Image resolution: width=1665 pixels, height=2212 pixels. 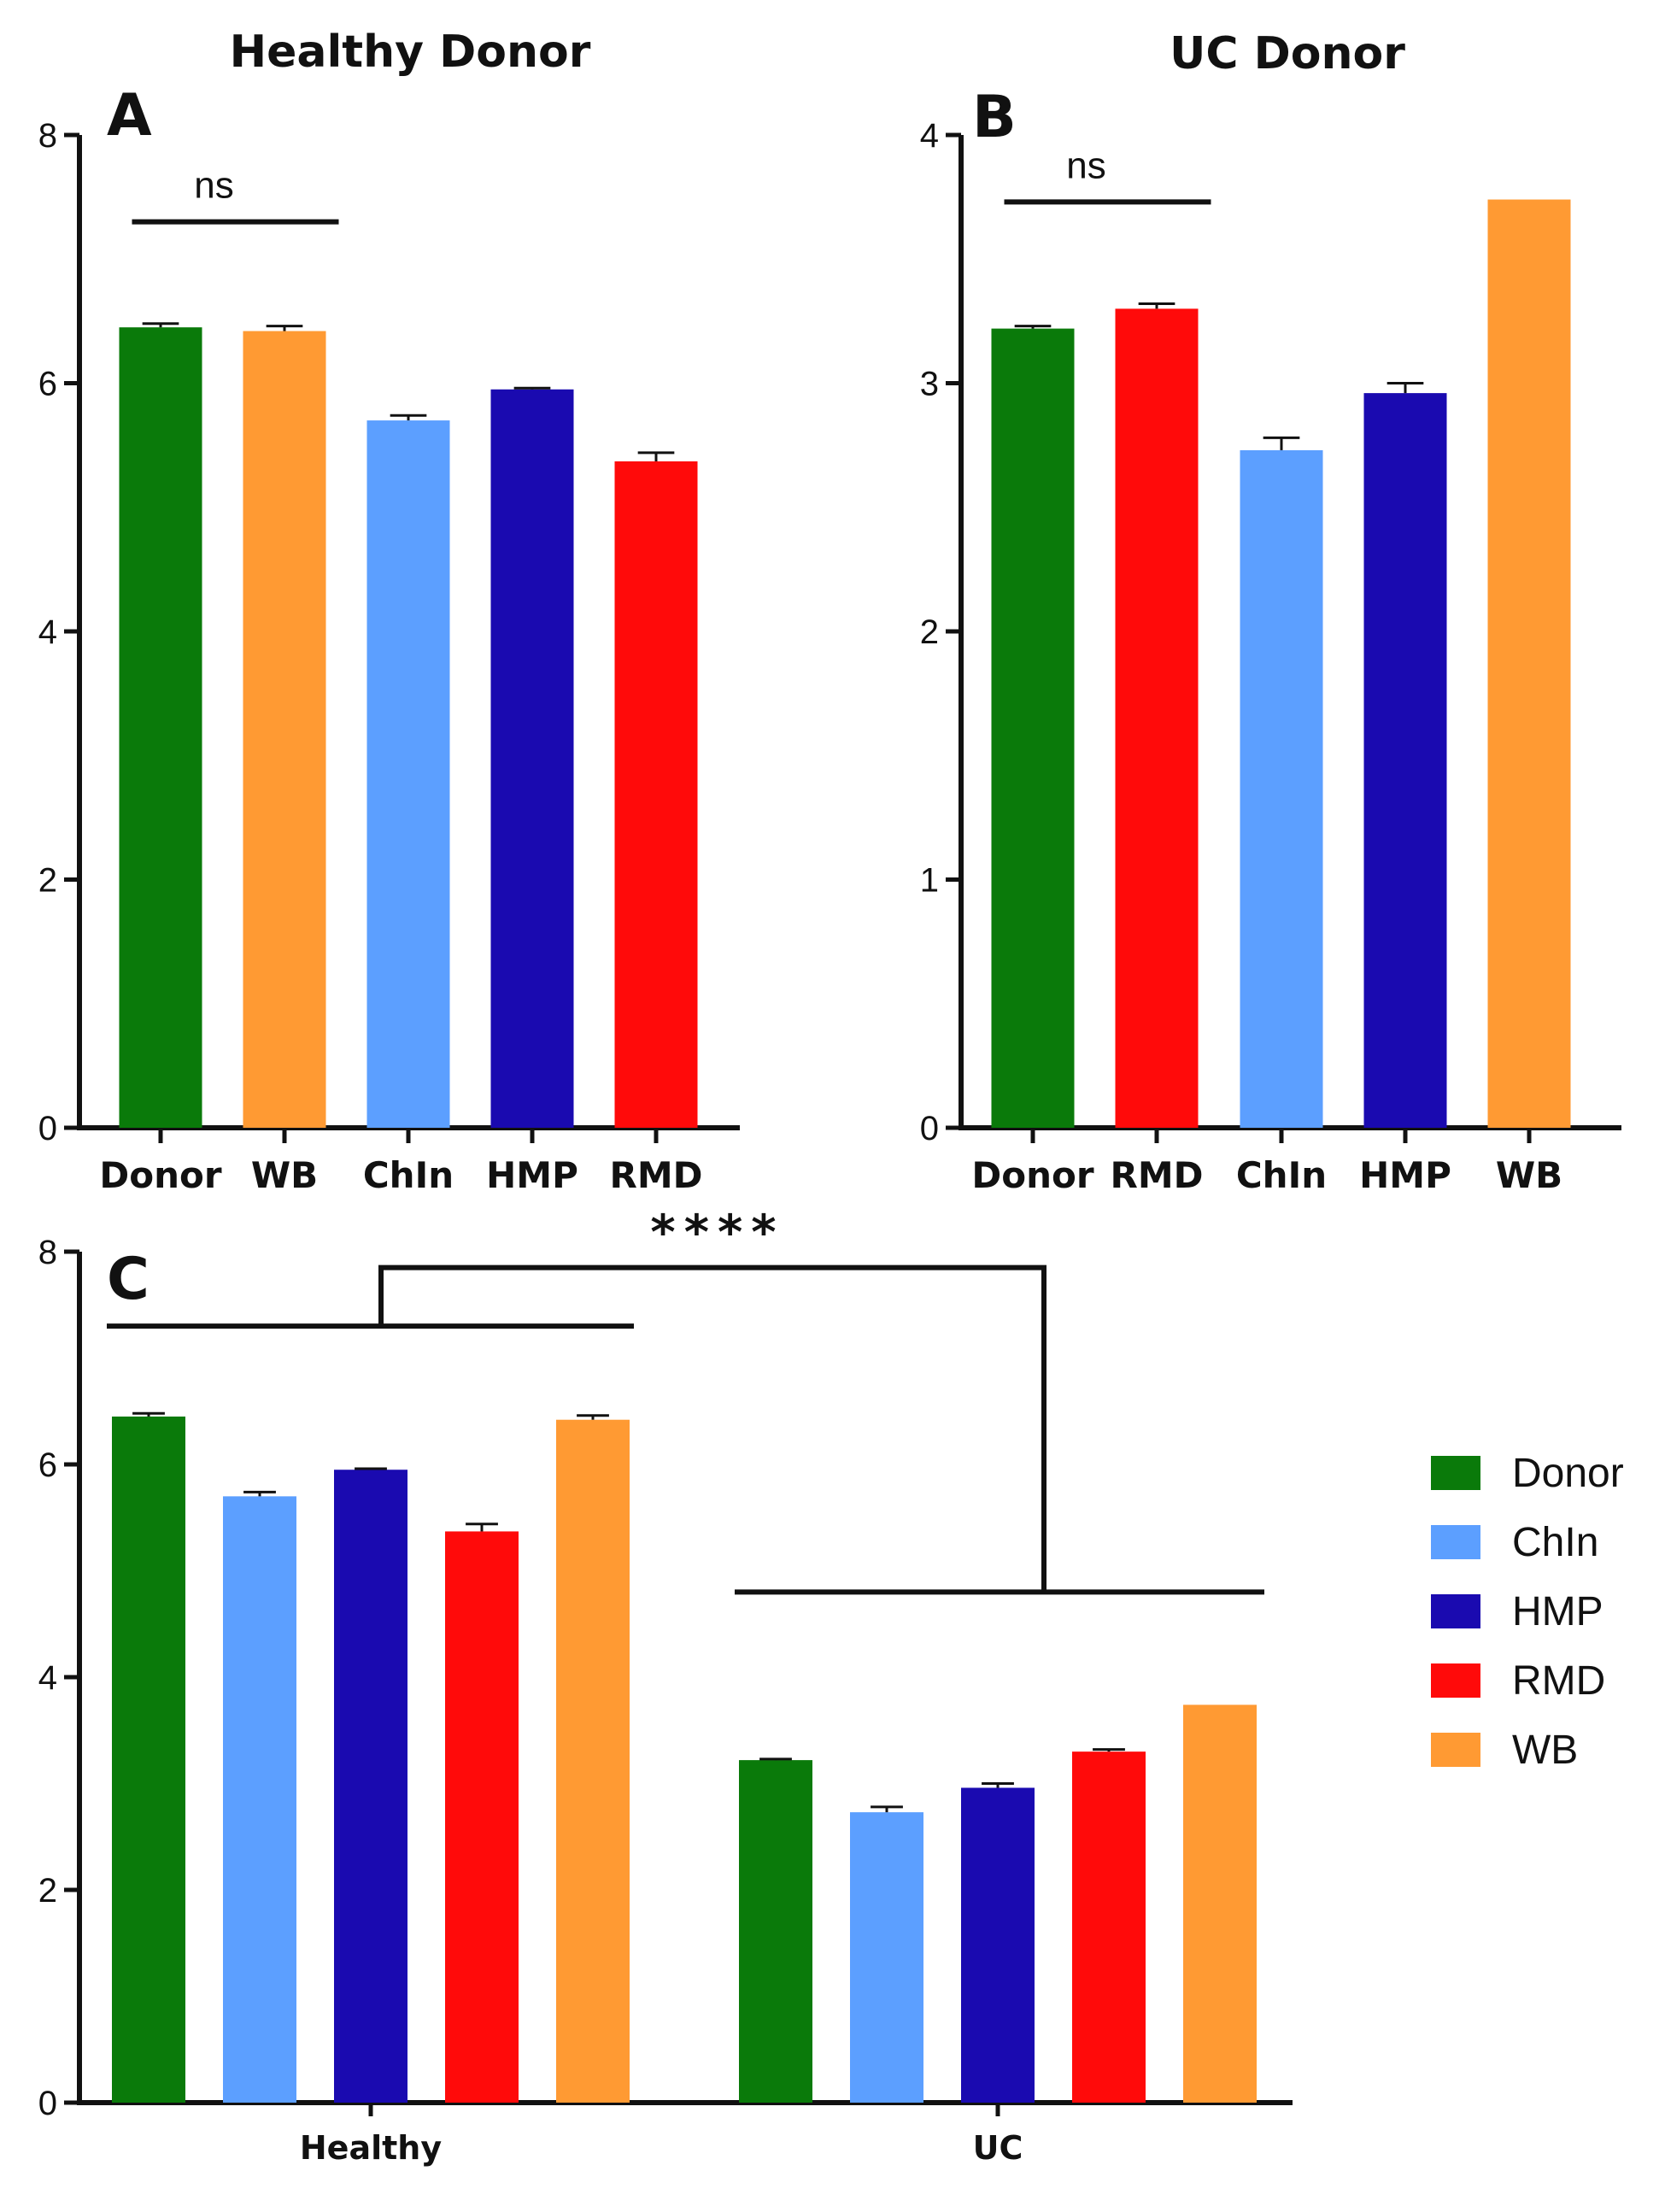 I want to click on significance-bracket, so click(x=712, y=1428).